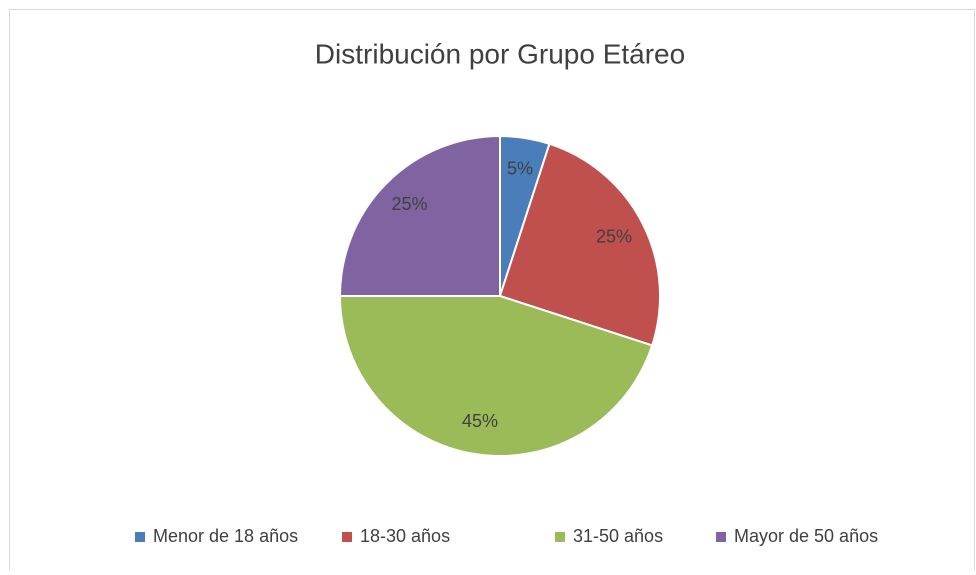  What do you see at coordinates (618, 536) in the screenshot?
I see `legend-label: 31-50 años` at bounding box center [618, 536].